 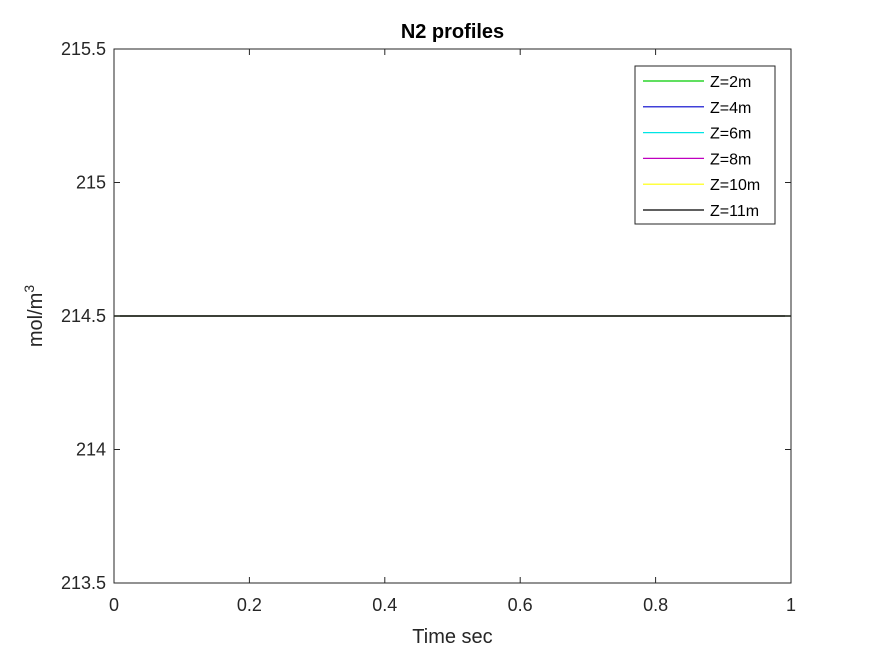 I want to click on chart-title: N2 profiles, so click(x=452, y=32).